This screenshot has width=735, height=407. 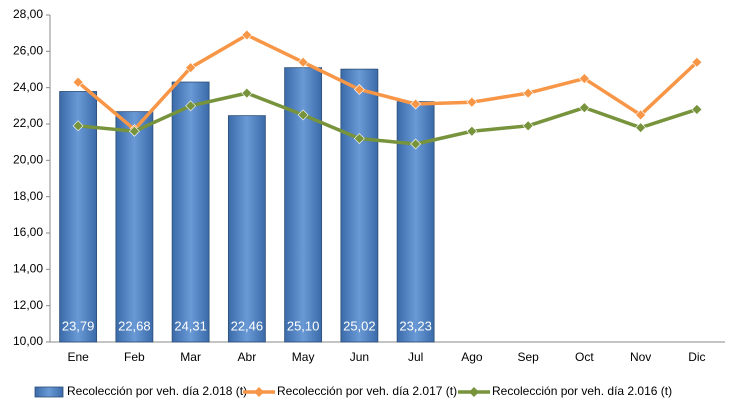 What do you see at coordinates (49, 392) in the screenshot?
I see `legend-swatch` at bounding box center [49, 392].